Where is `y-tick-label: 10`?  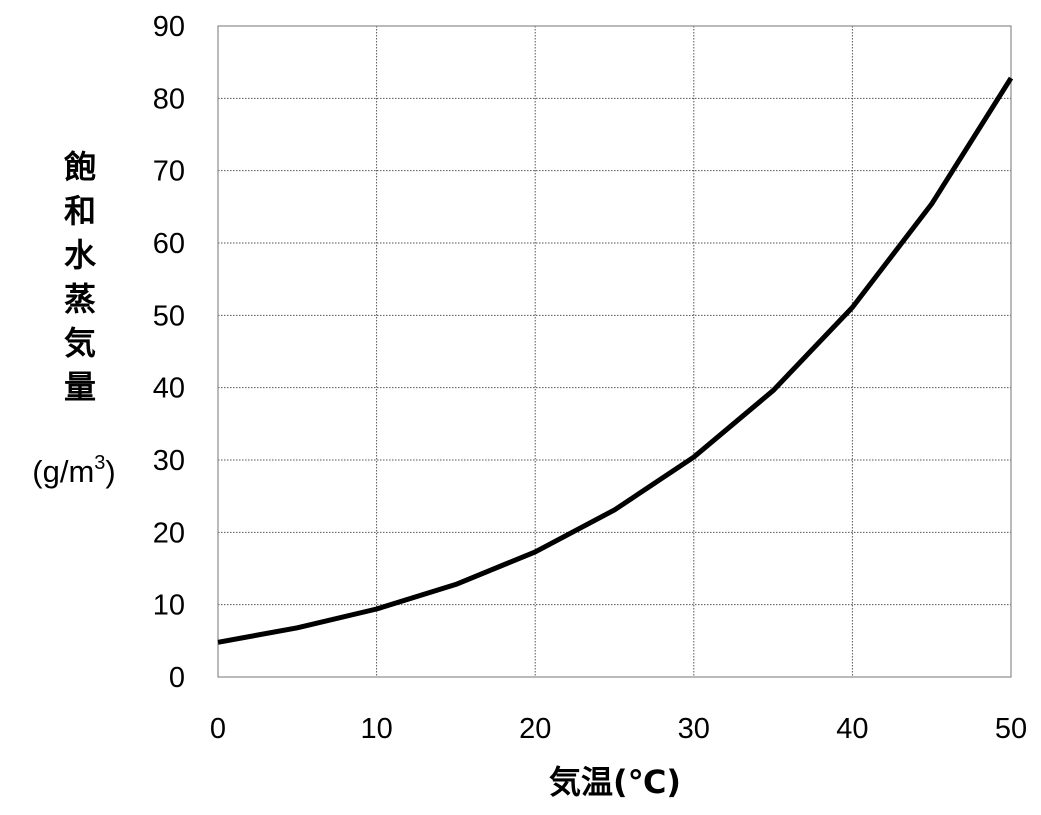 y-tick-label: 10 is located at coordinates (169, 606).